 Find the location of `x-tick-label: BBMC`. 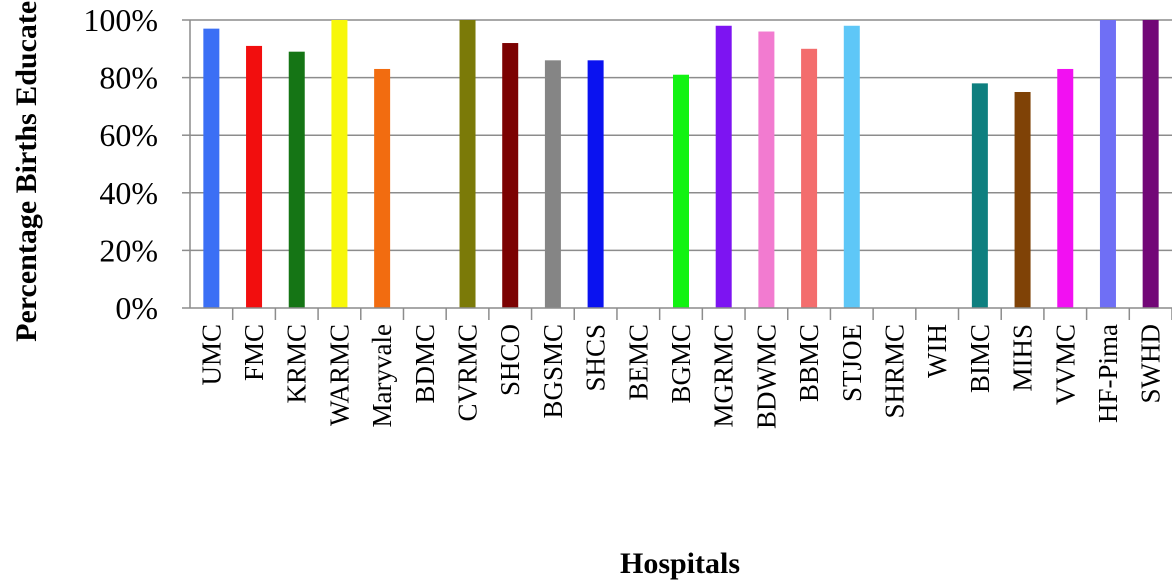

x-tick-label: BBMC is located at coordinates (809, 363).